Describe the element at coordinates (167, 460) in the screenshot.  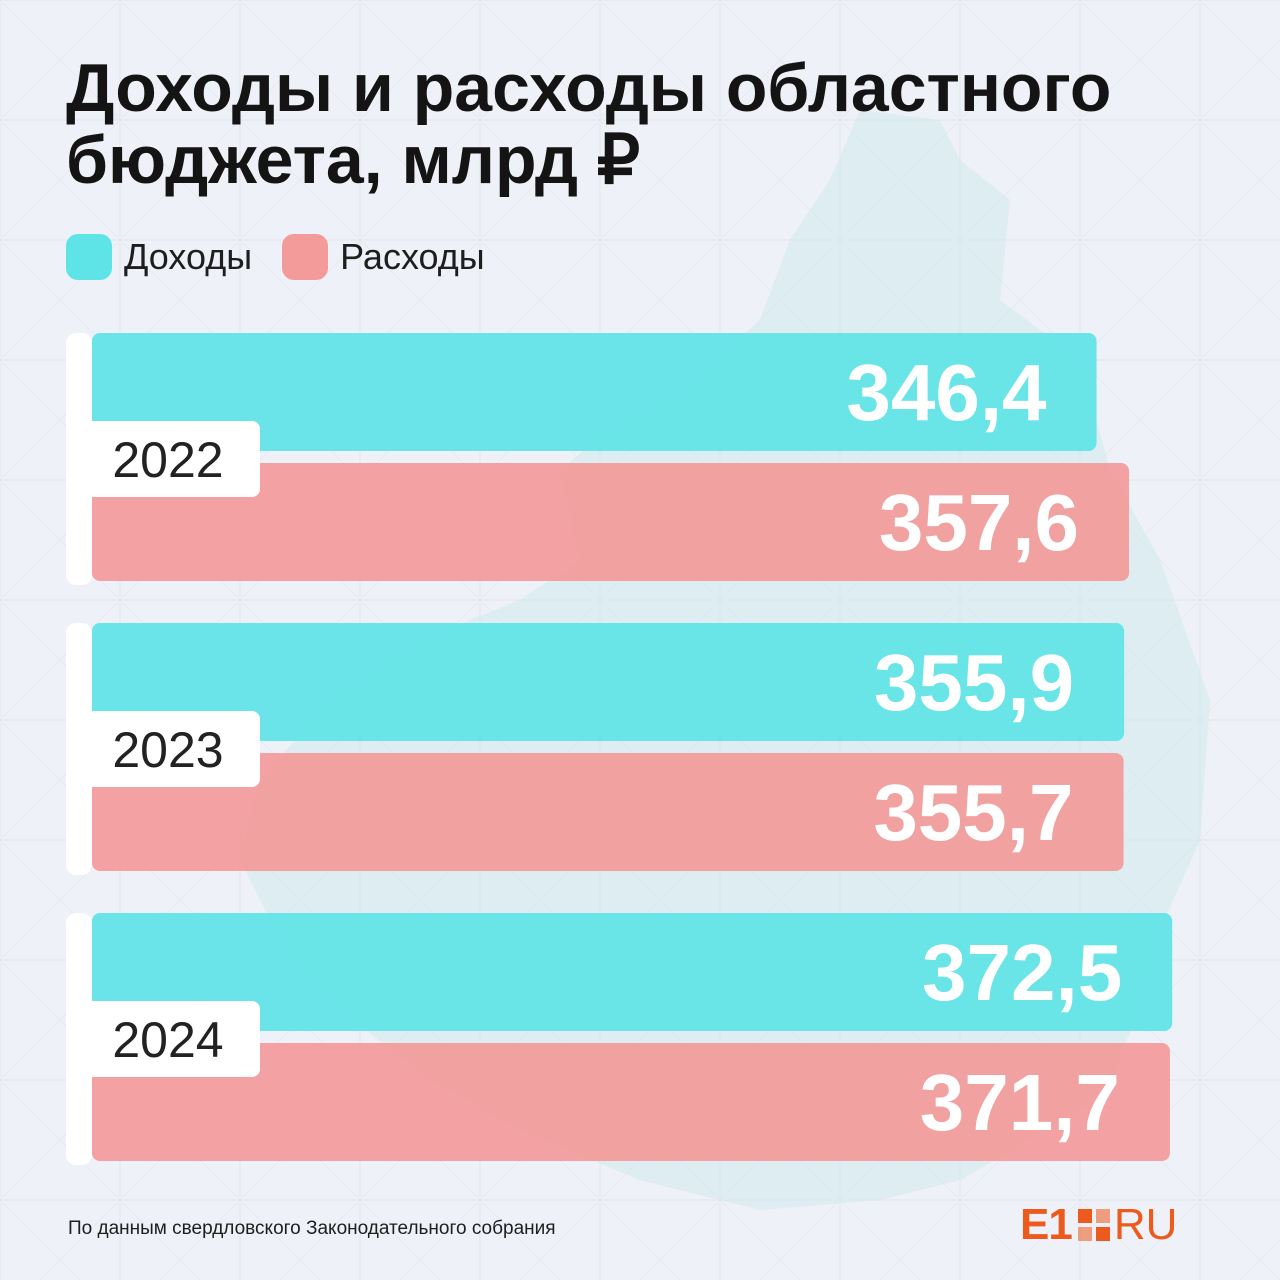
I see `year-label-2022: 2022` at that location.